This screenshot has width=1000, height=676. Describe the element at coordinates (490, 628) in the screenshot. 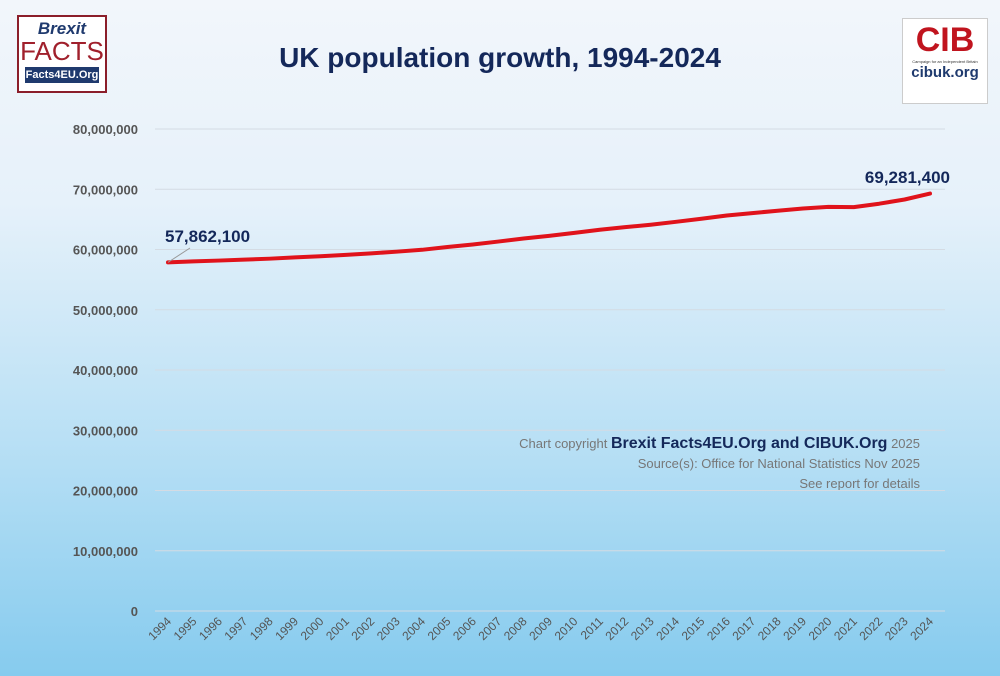

I see `x-tick-label: 2007` at that location.